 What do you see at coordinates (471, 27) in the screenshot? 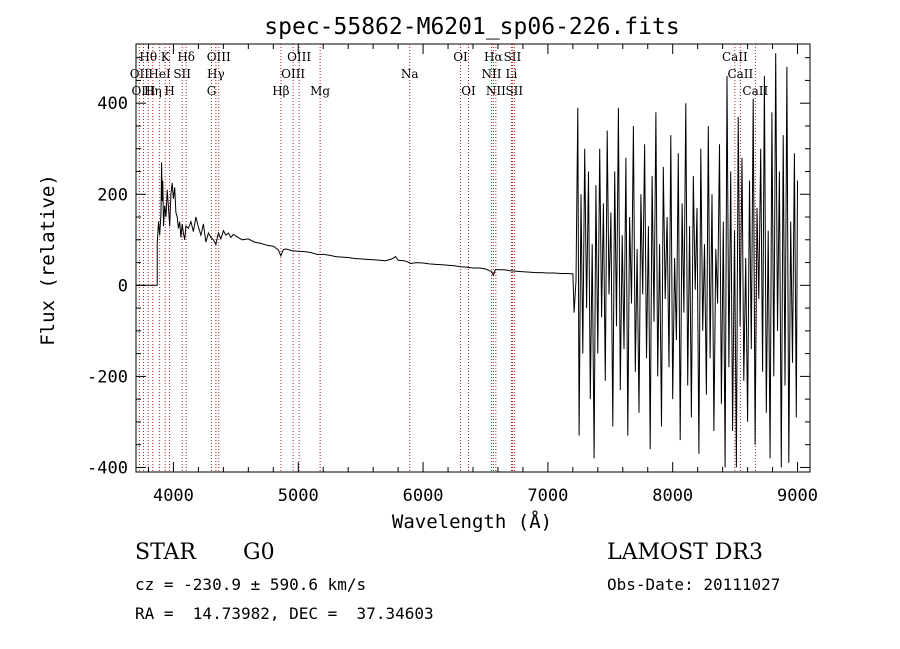
I see `chart-title: spec-55862-M6201_sp06-226.fits` at bounding box center [471, 27].